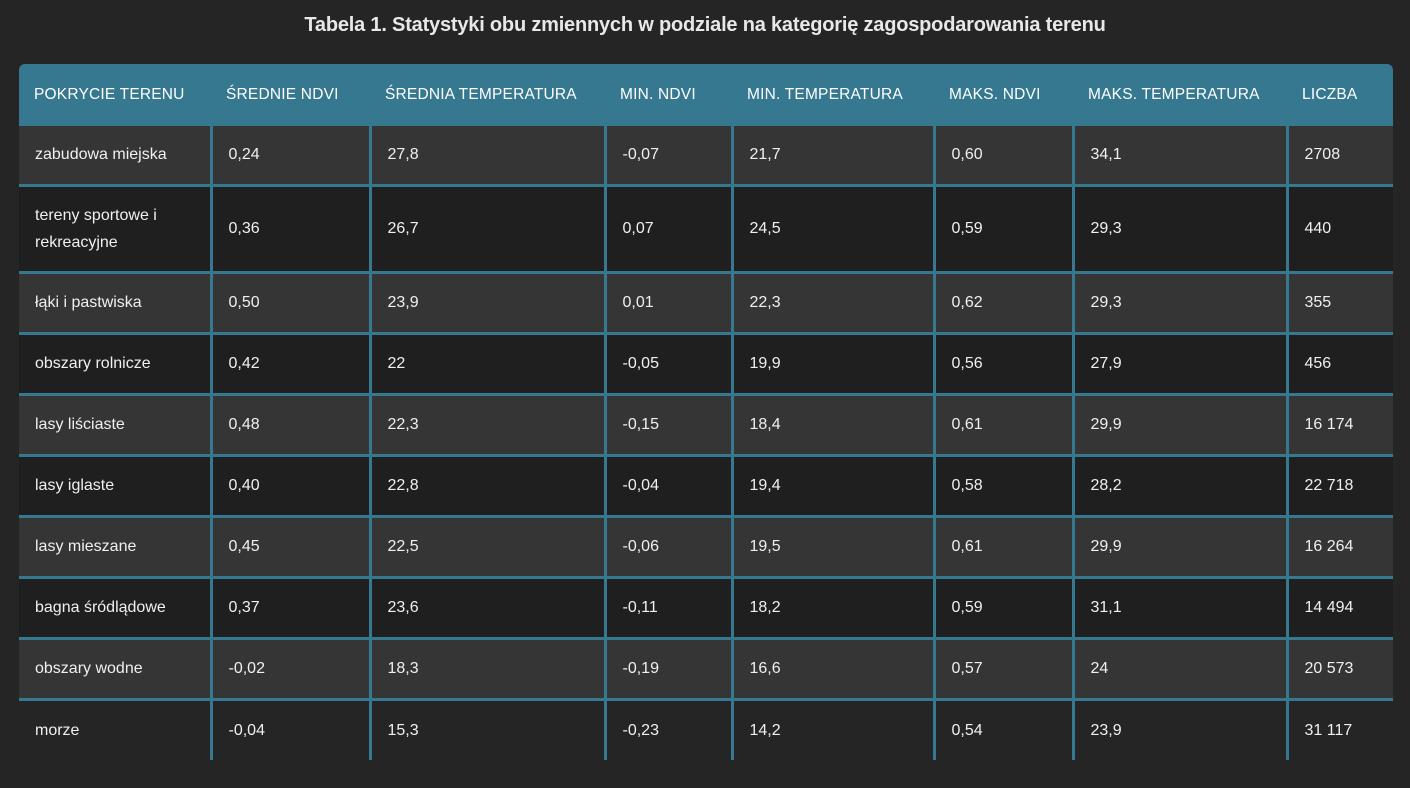  Describe the element at coordinates (116, 155) in the screenshot. I see `cell-land-cover: zabudowa miejska` at that location.